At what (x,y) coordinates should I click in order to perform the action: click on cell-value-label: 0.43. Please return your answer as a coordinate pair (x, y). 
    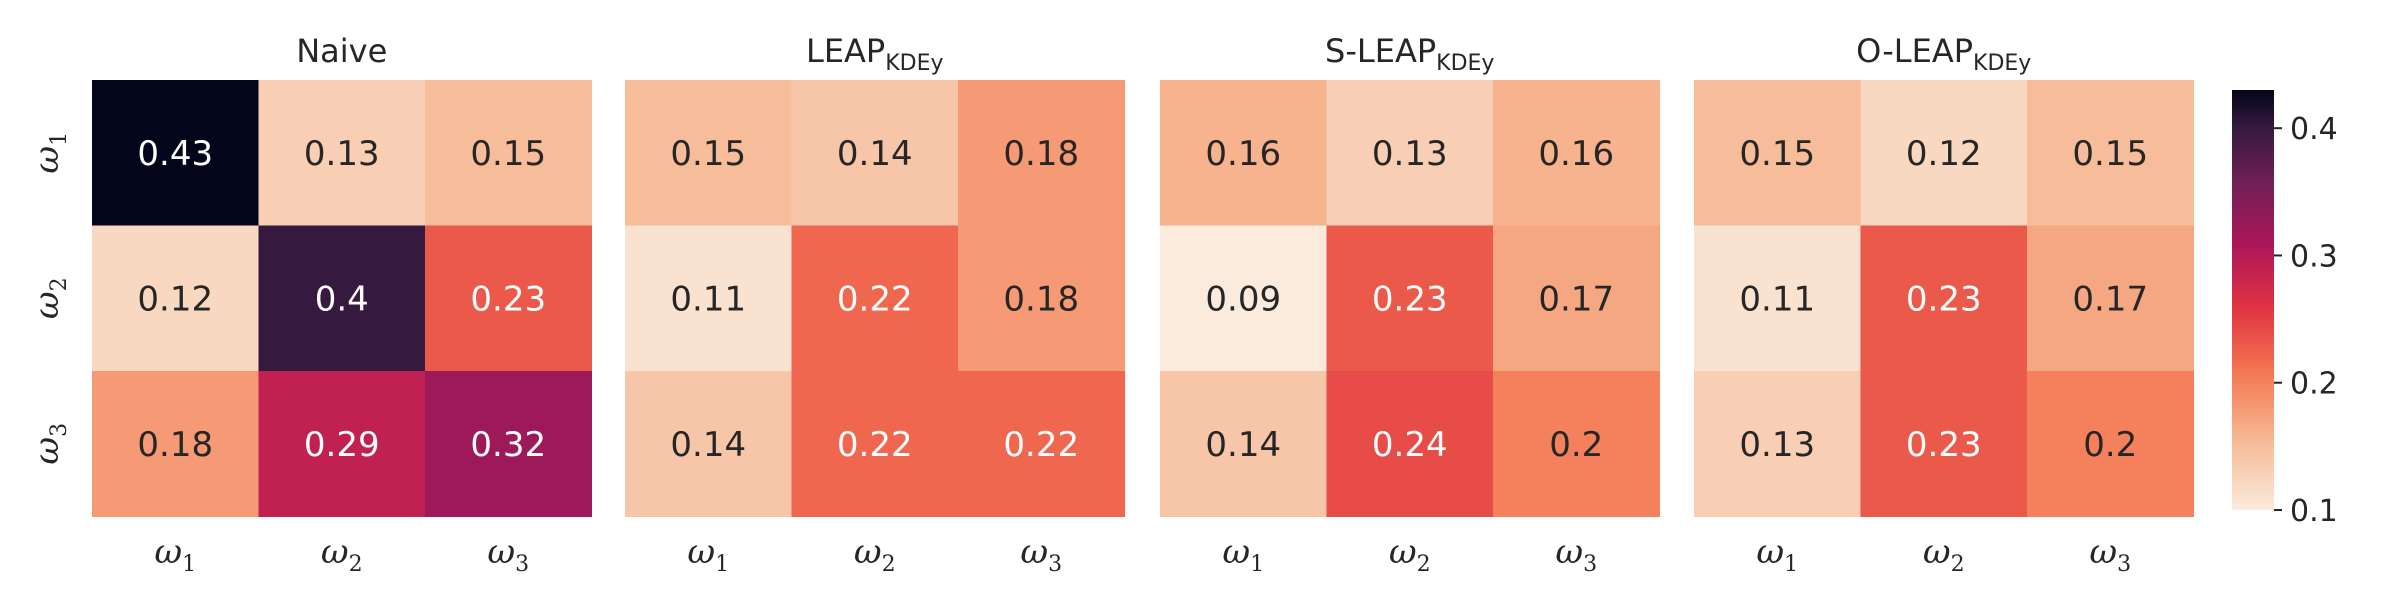
    Looking at the image, I should click on (175, 154).